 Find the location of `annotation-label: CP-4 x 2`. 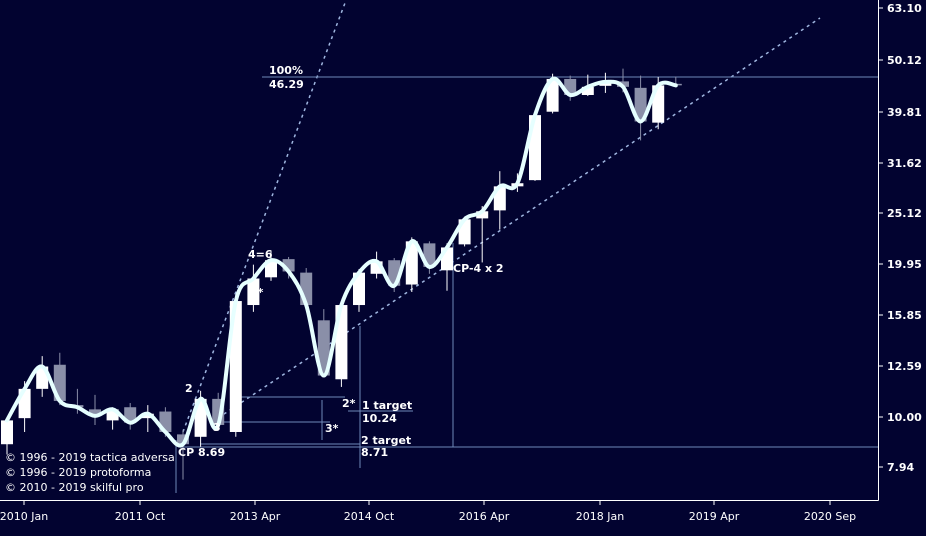

annotation-label: CP-4 x 2 is located at coordinates (478, 268).